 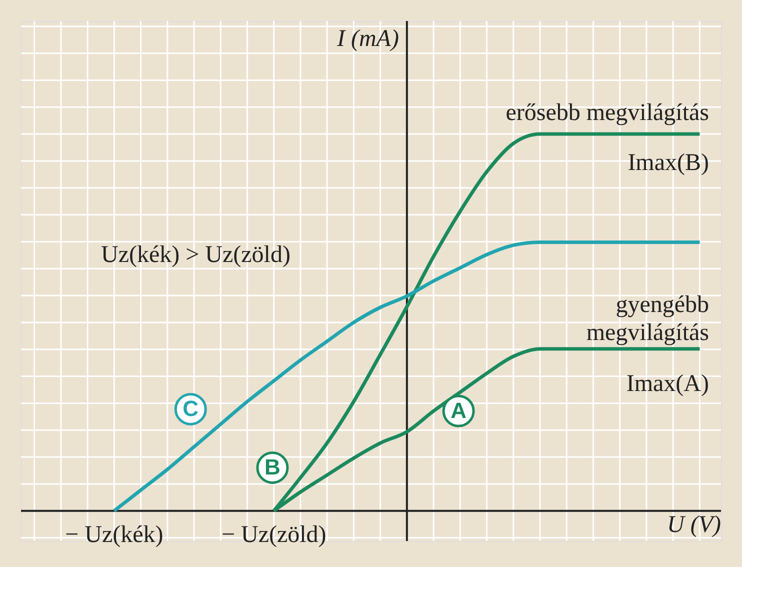 What do you see at coordinates (114, 535) in the screenshot?
I see `x-tick-label: − Uz(kék)` at bounding box center [114, 535].